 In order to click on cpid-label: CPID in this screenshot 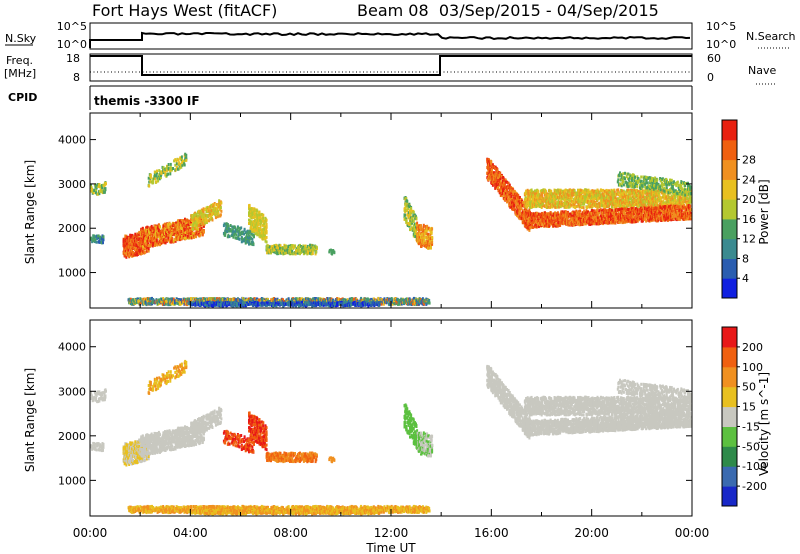, I will do `click(22, 97)`.